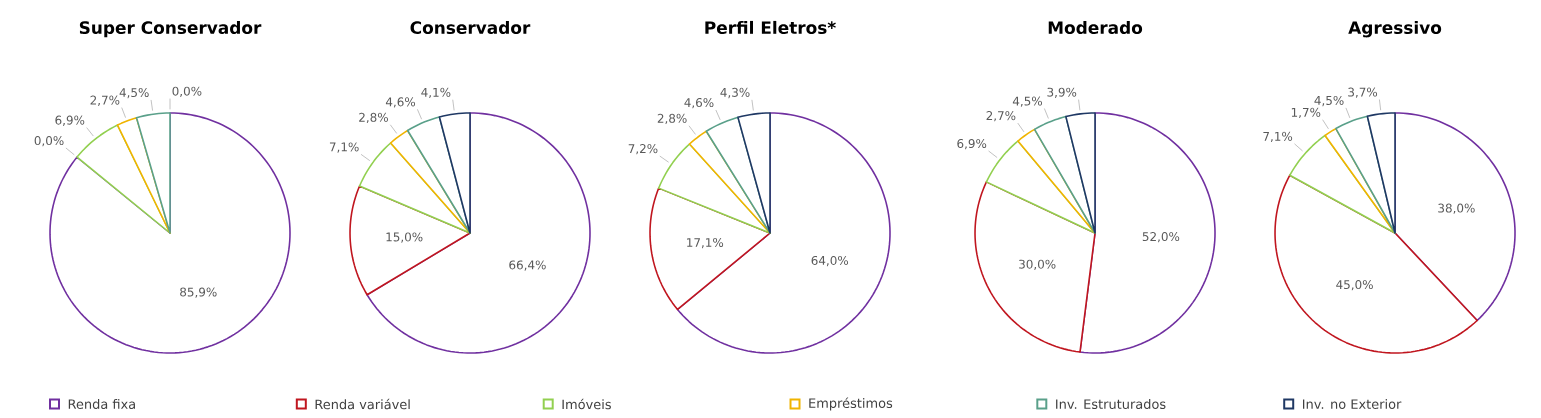  I want to click on data-label: 17,1%, so click(705, 243).